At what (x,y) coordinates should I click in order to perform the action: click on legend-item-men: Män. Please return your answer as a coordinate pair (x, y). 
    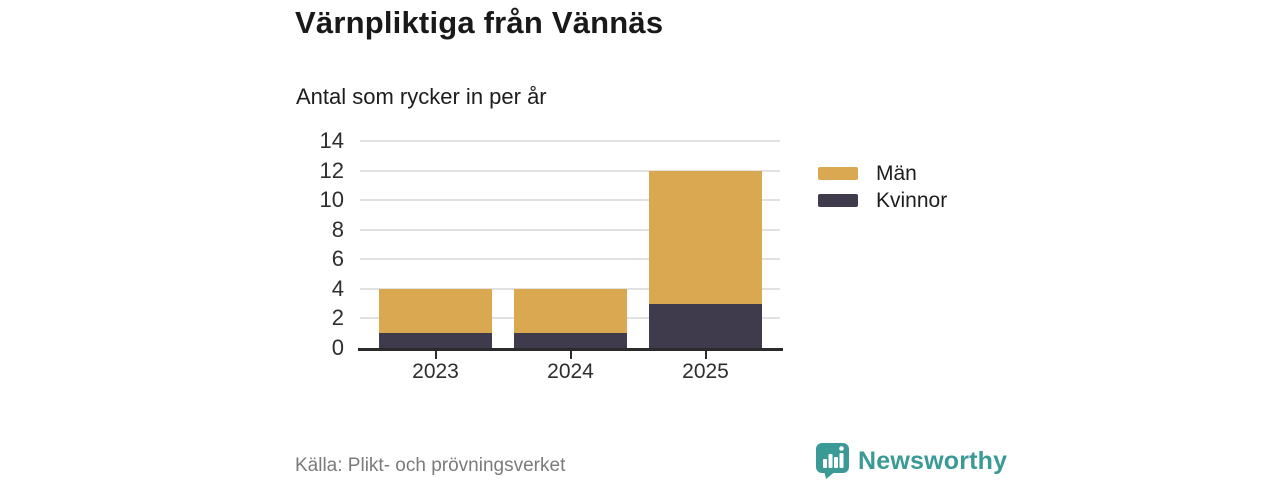
    Looking at the image, I should click on (882, 173).